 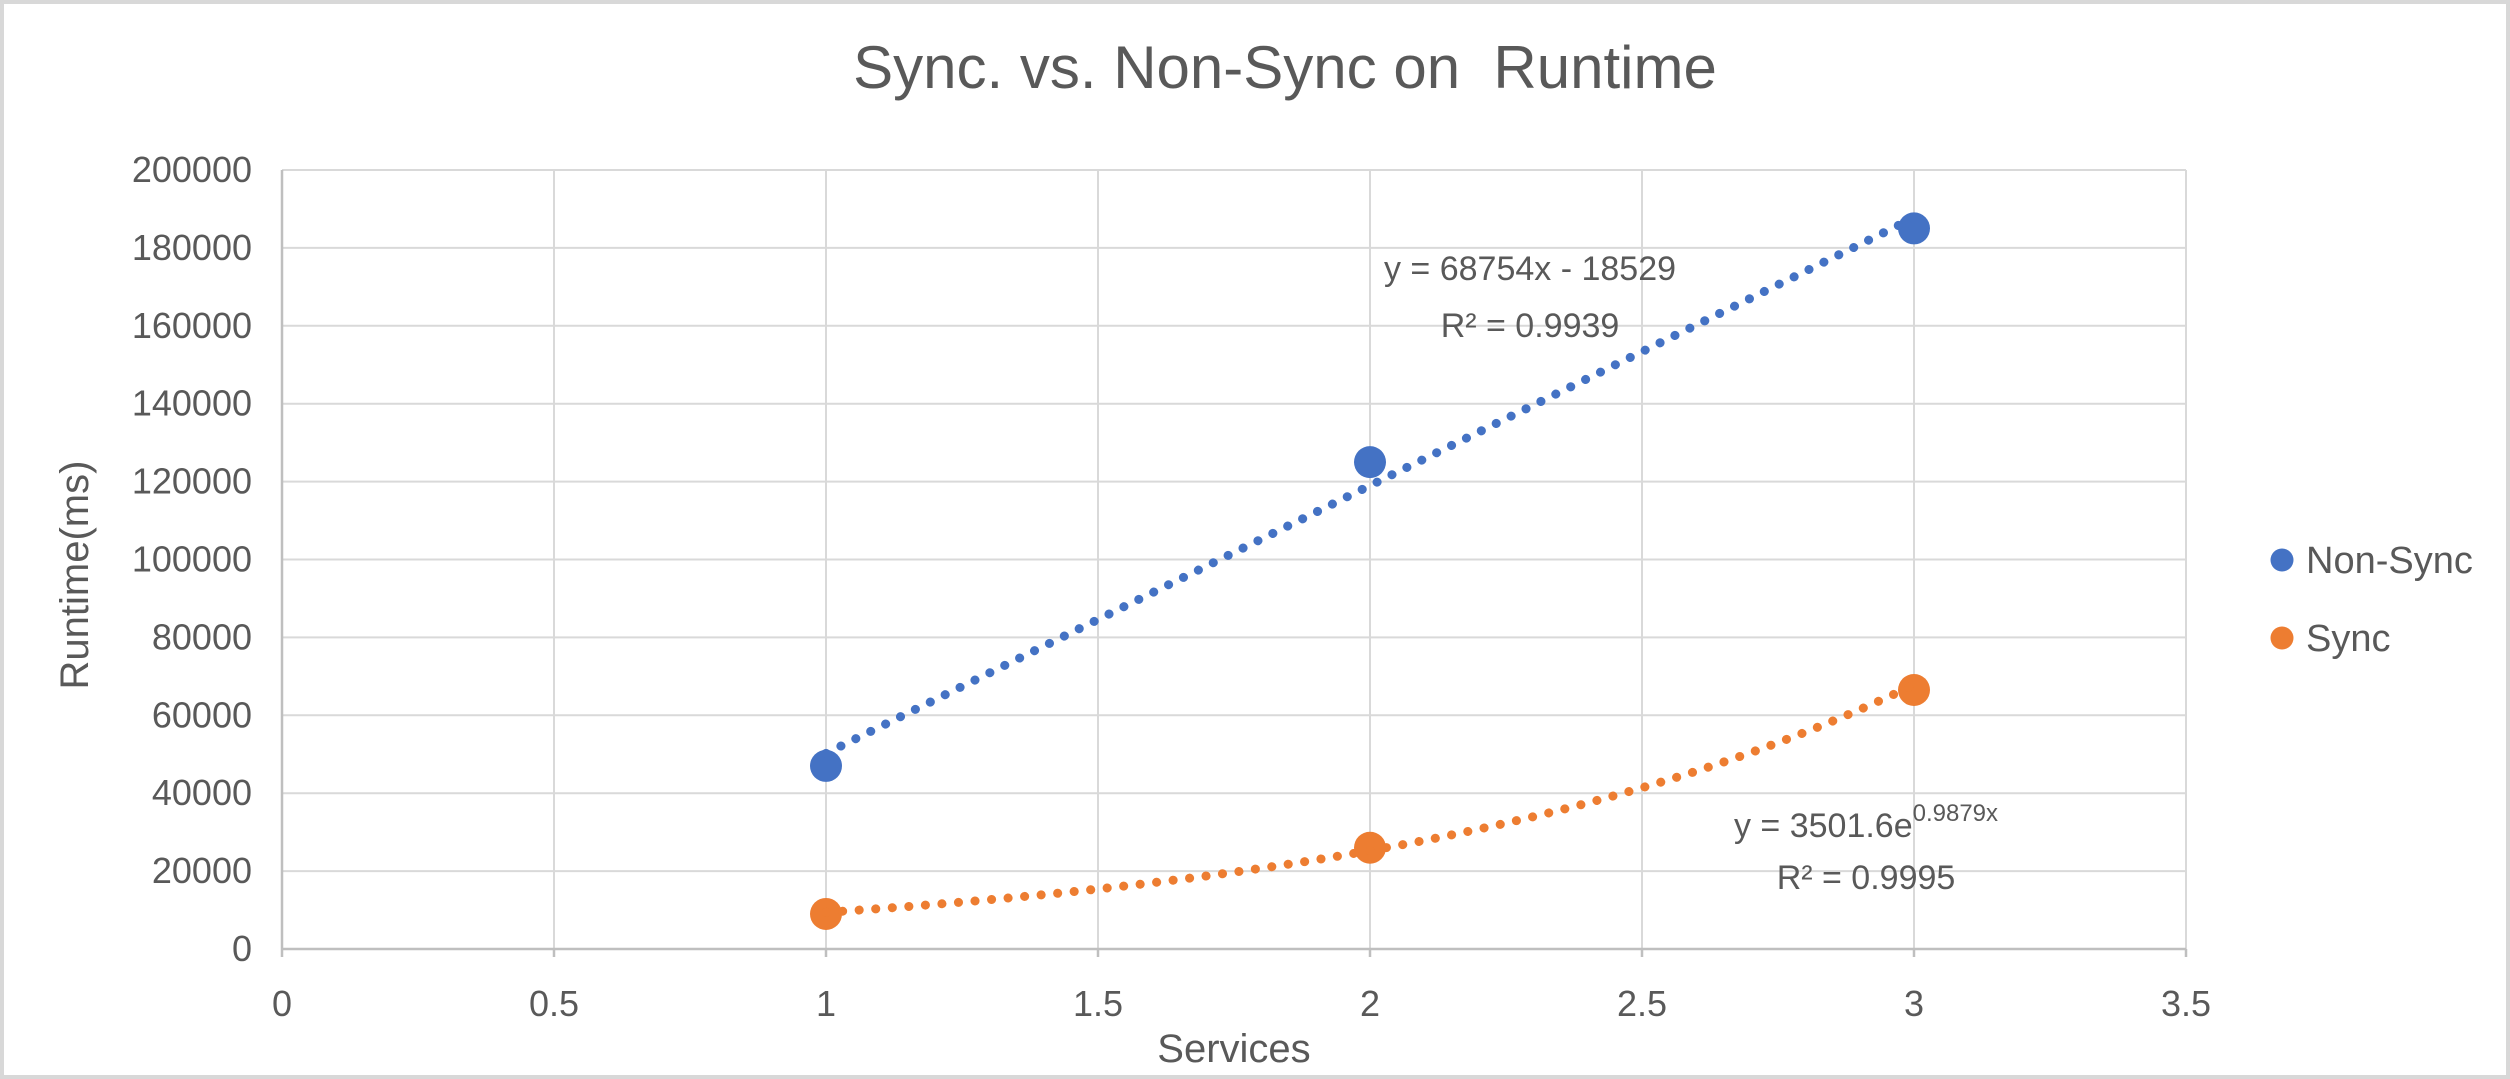 I want to click on x-tick-label: 2, so click(x=1370, y=1003).